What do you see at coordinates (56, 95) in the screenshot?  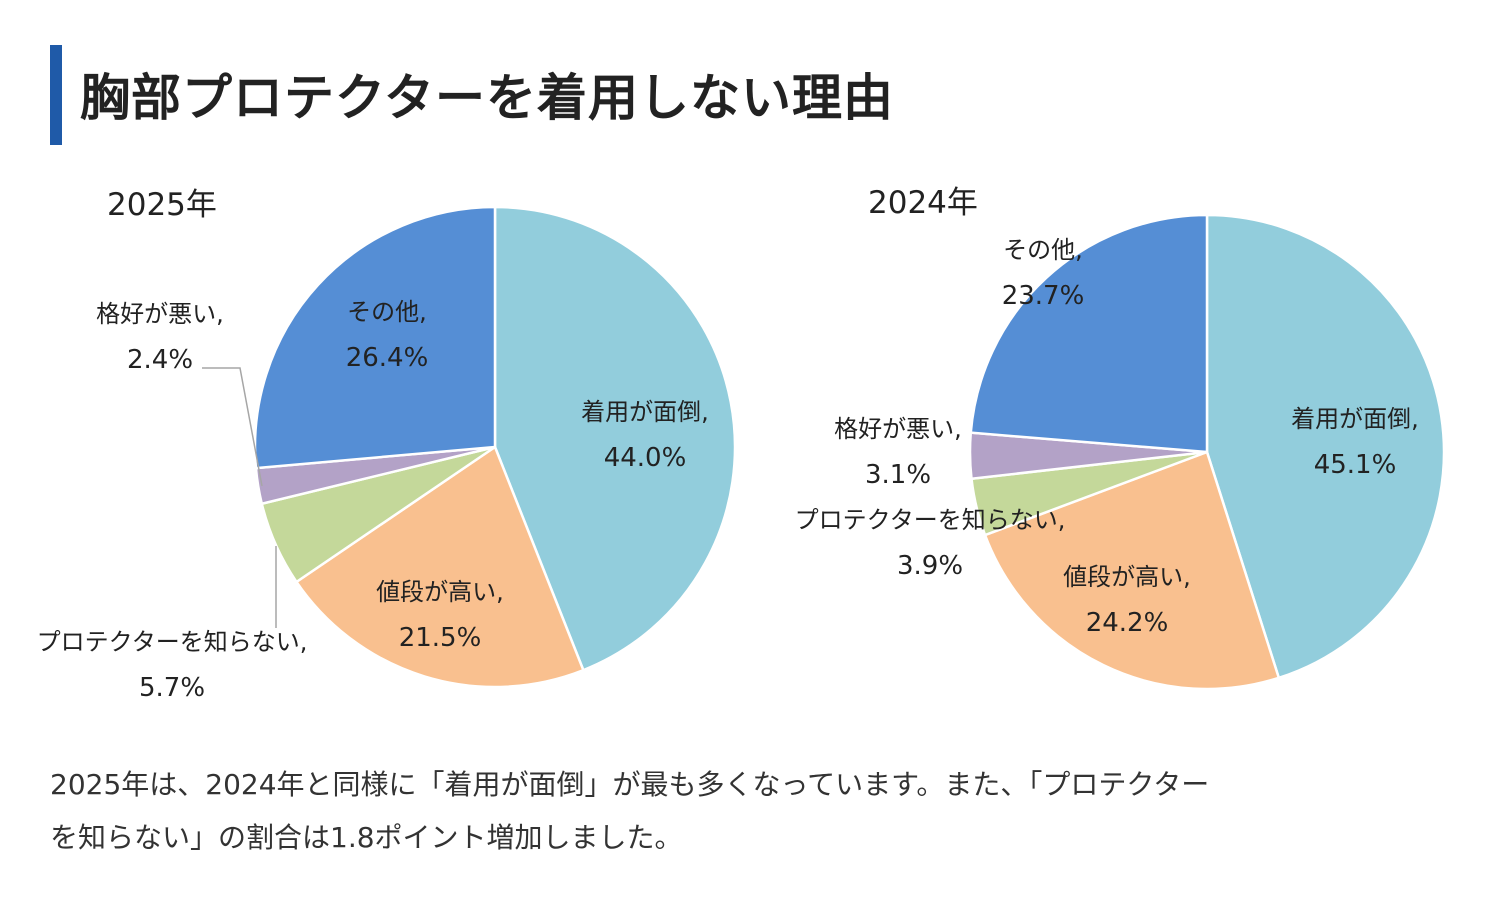 I see `title-accent-bar` at bounding box center [56, 95].